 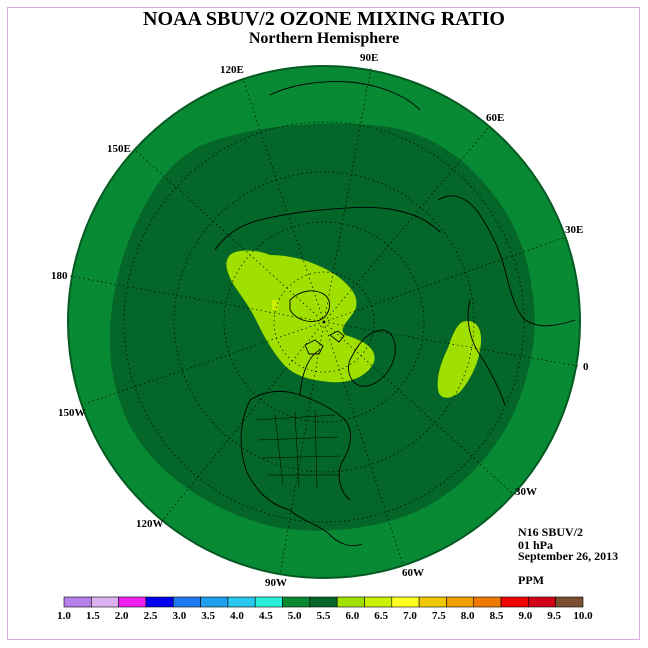 I want to click on colorbar-tick-label: 6.0, so click(x=352, y=616).